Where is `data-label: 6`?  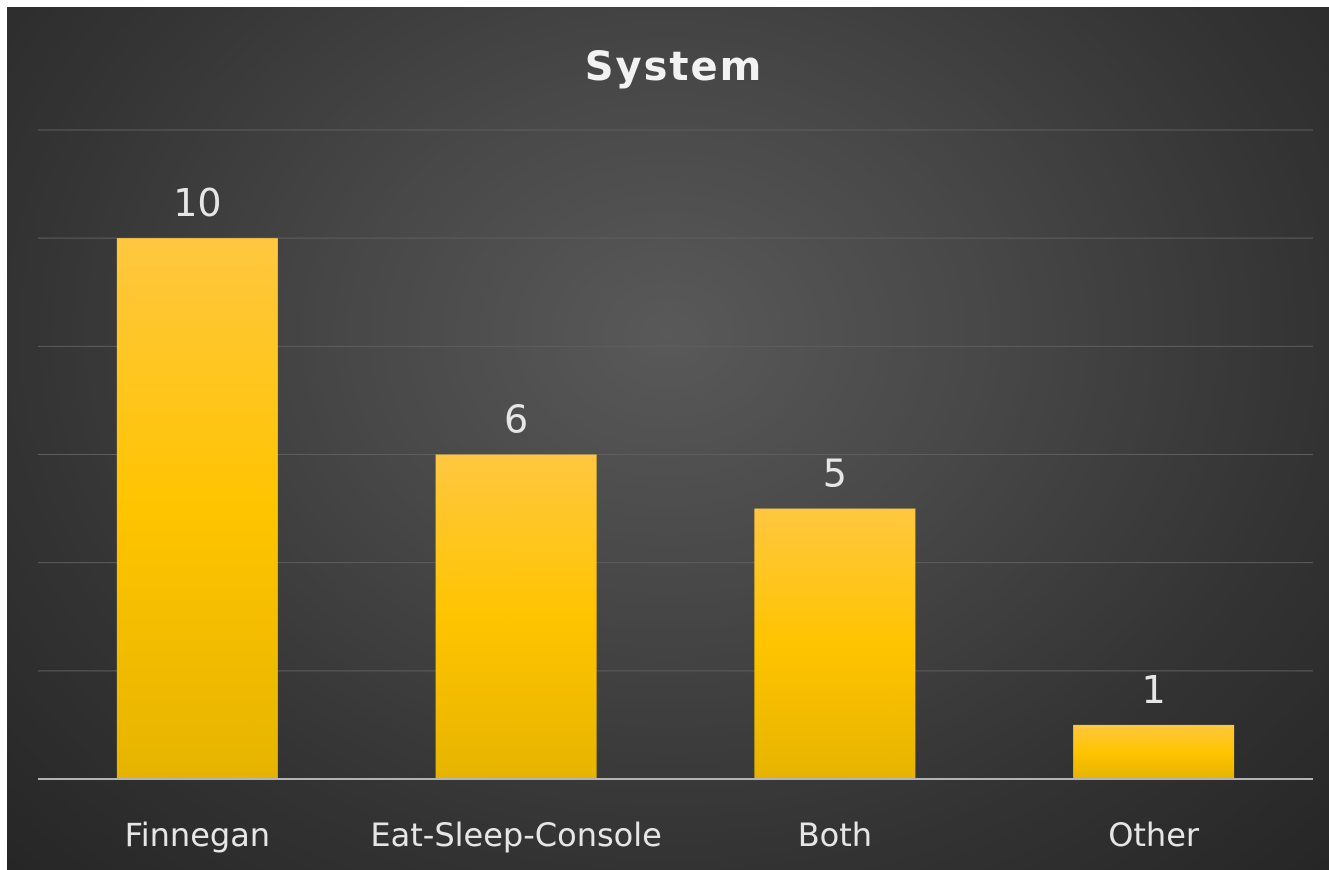
data-label: 6 is located at coordinates (516, 420).